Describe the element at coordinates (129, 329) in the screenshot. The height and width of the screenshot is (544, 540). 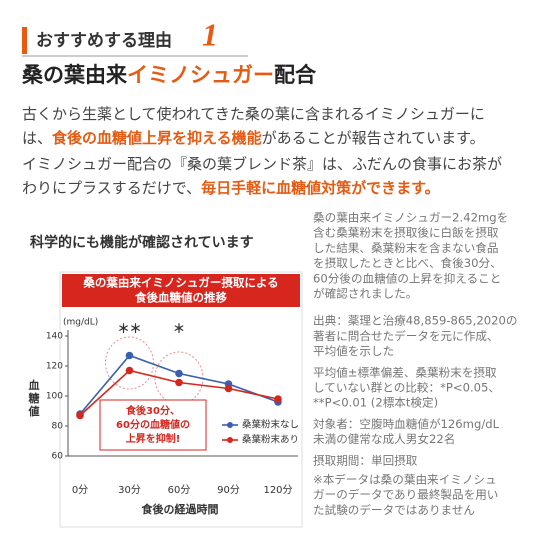
I see `significance-mark: ＊＊` at that location.